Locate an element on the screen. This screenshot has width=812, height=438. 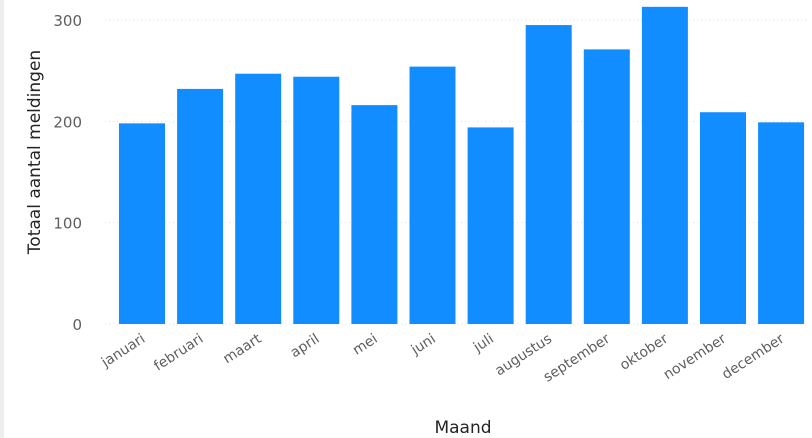
y-axis-ticks: 0 100 200 300 is located at coordinates (67, 173).